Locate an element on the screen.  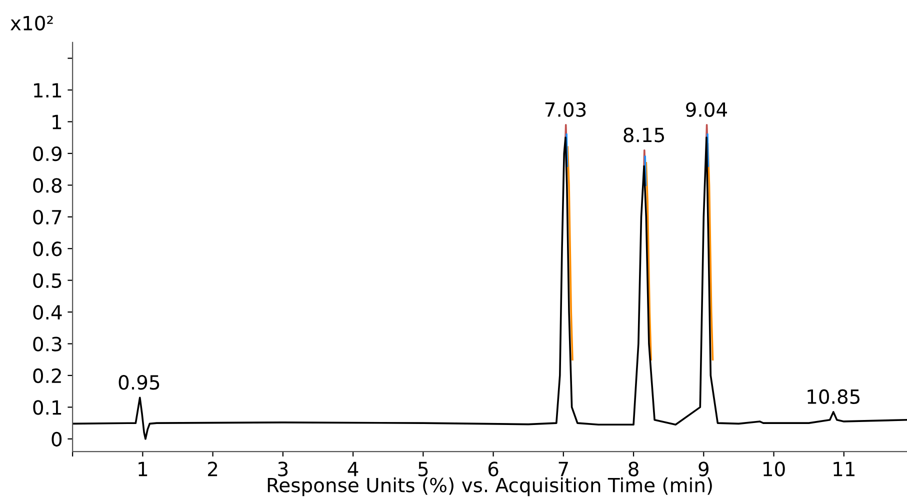
y-tick-label: 1.1 is located at coordinates (48, 90).